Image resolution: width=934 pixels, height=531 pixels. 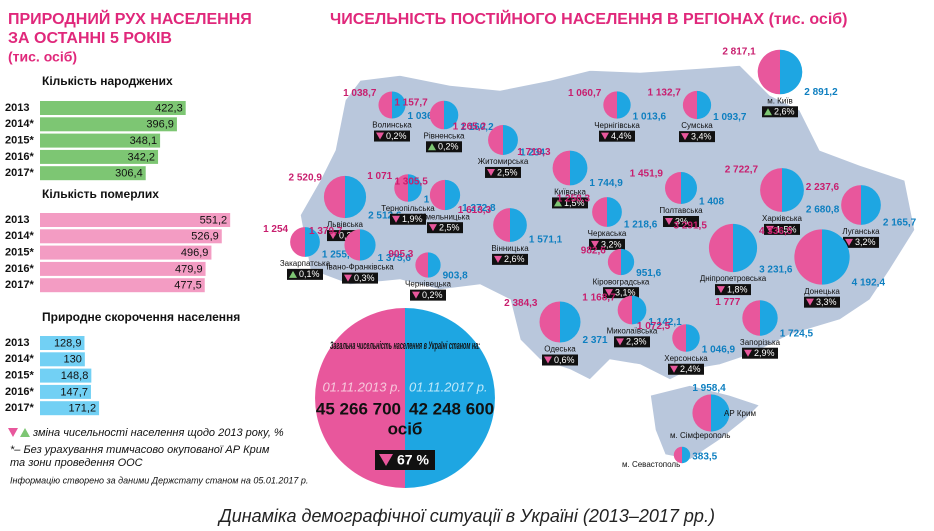 What do you see at coordinates (141, 317) in the screenshot?
I see `bar-chart-title: Природне скорочення населення` at bounding box center [141, 317].